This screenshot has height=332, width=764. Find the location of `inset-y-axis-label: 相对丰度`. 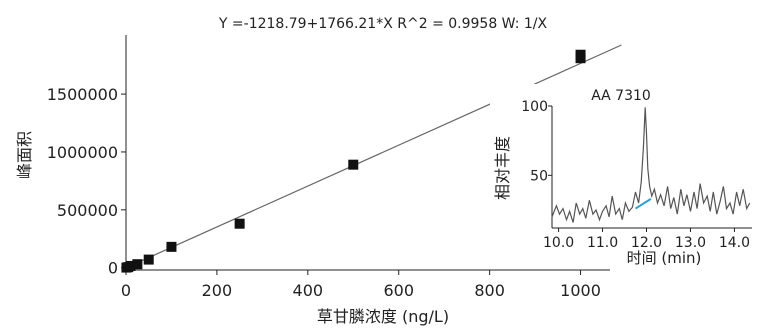

inset-y-axis-label: 相对丰度 is located at coordinates (502, 168).